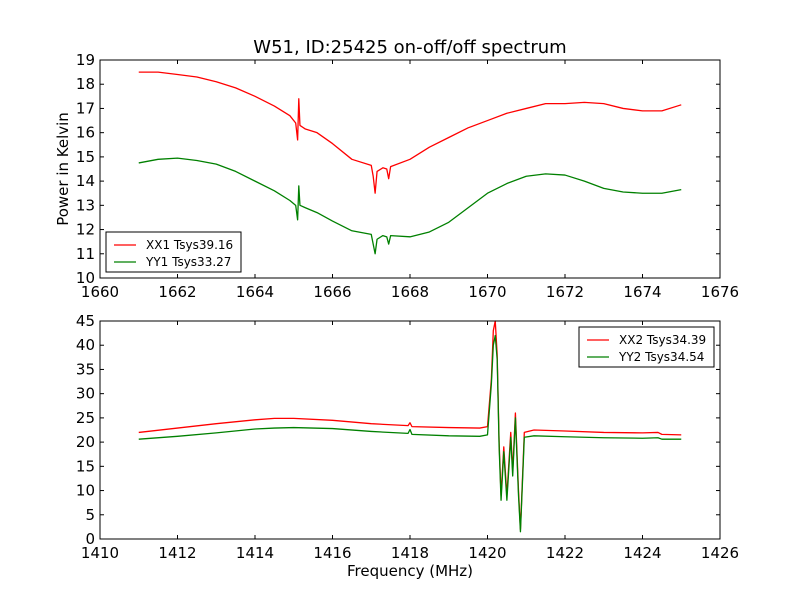  I want to click on x-tick-label: 1414, so click(255, 553).